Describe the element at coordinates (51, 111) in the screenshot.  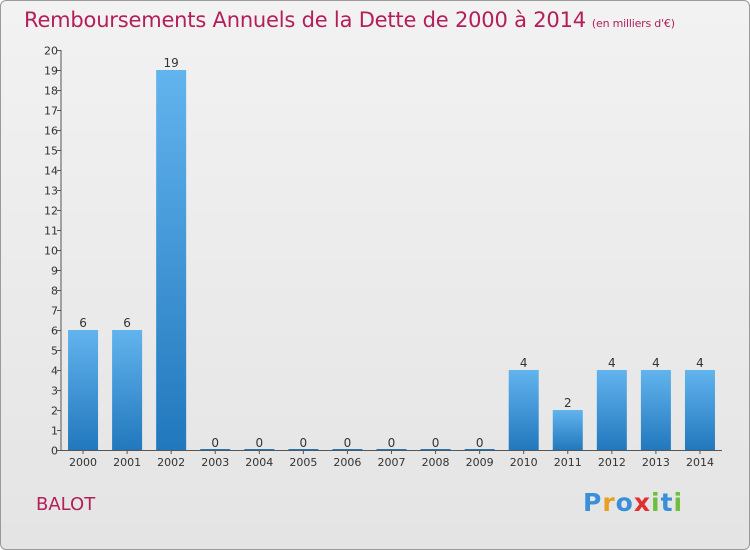
I see `y-tick-label: 17` at that location.